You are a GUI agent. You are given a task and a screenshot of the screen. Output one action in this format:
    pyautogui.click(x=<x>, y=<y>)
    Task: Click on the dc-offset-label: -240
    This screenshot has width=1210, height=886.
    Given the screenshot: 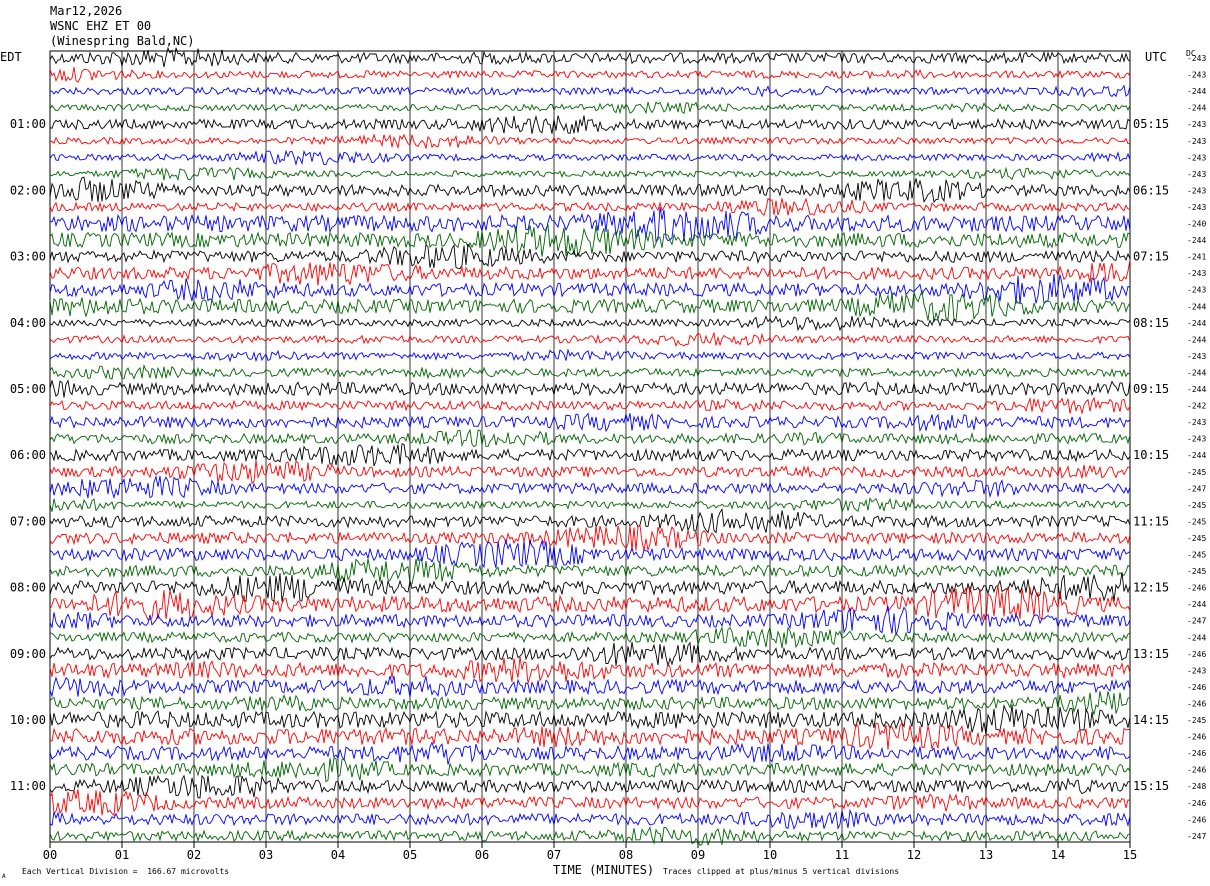 What is the action you would take?
    pyautogui.click(x=1196, y=224)
    